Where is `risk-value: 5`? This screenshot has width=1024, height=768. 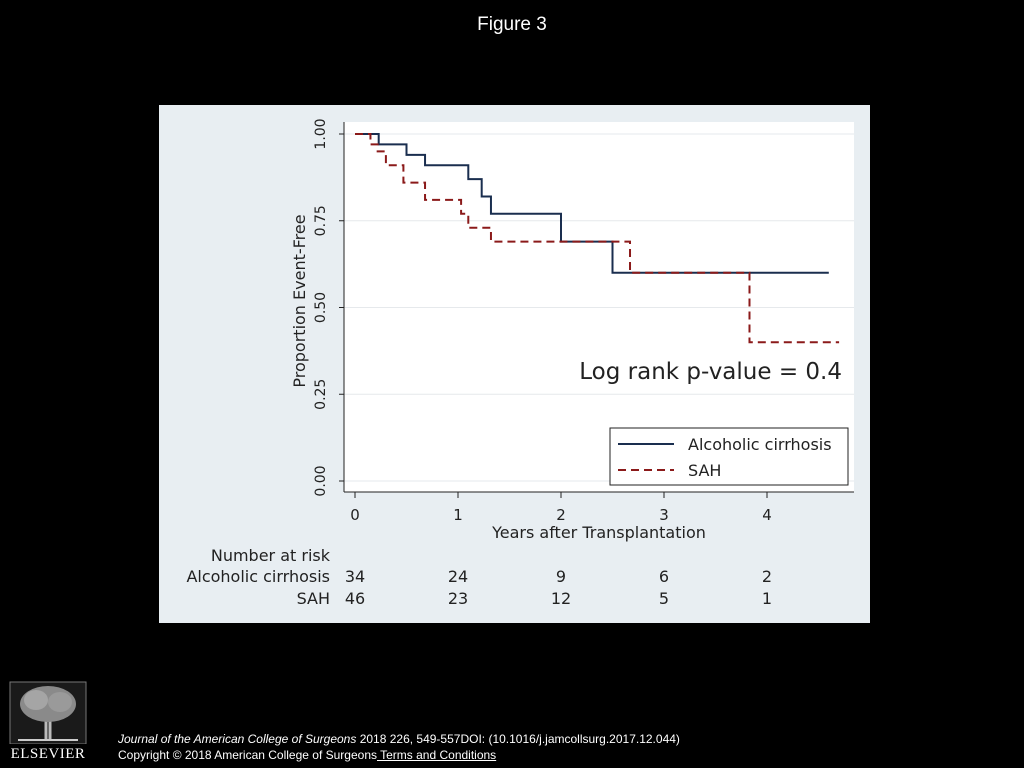
risk-value: 5 is located at coordinates (664, 598).